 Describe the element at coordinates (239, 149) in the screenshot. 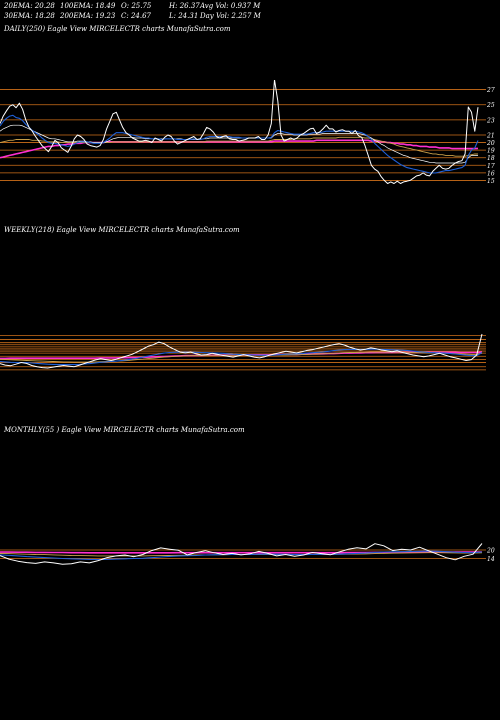

I see `ema-long-line` at that location.